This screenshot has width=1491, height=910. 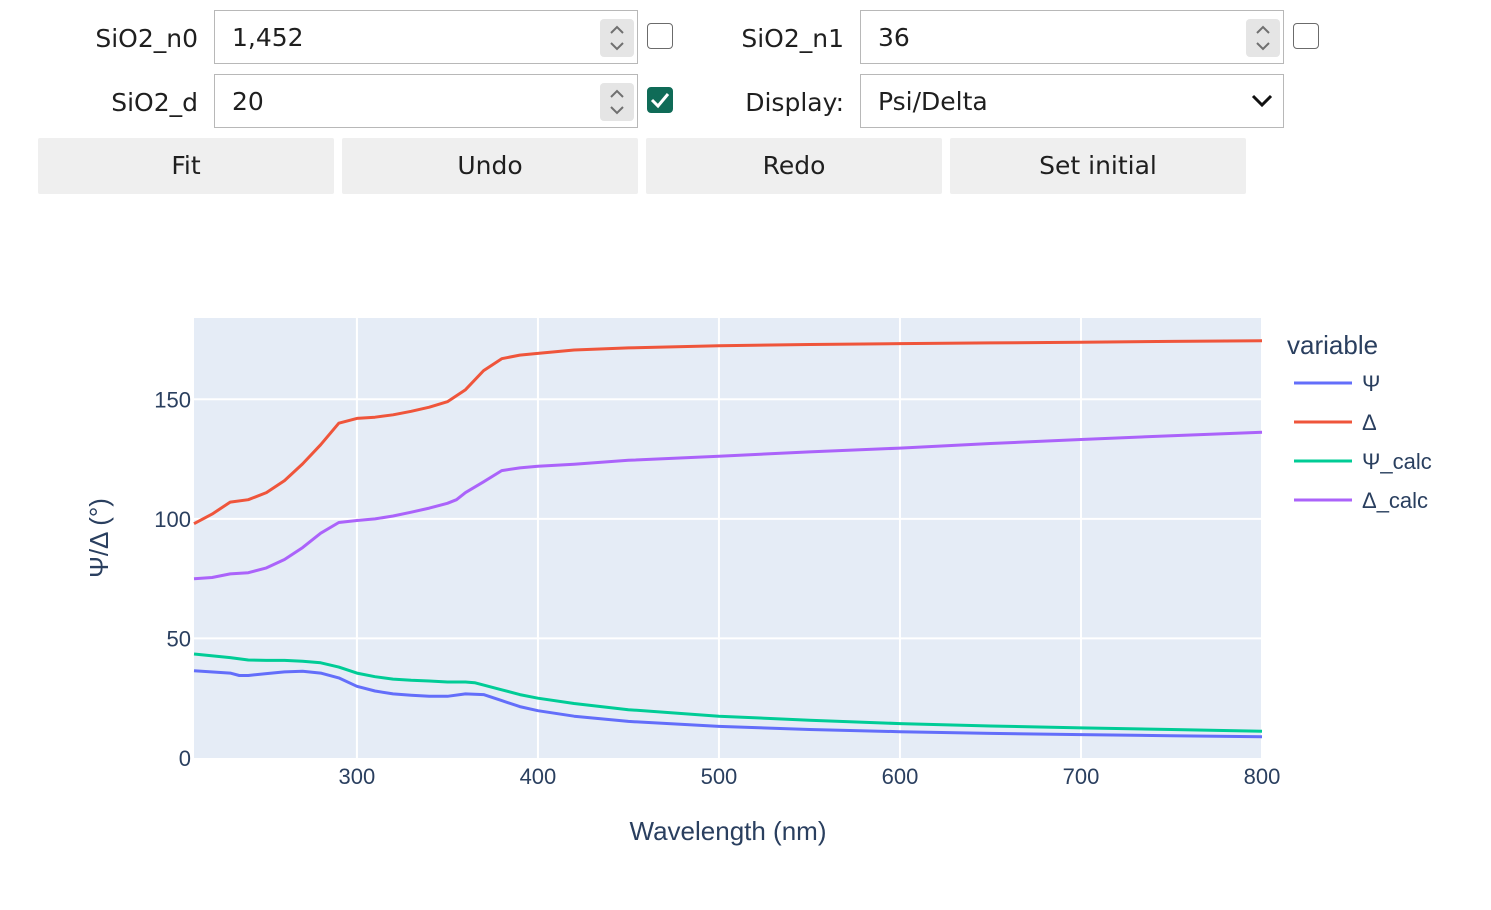 What do you see at coordinates (894, 37) in the screenshot?
I see `sio2-n1-value: 36` at bounding box center [894, 37].